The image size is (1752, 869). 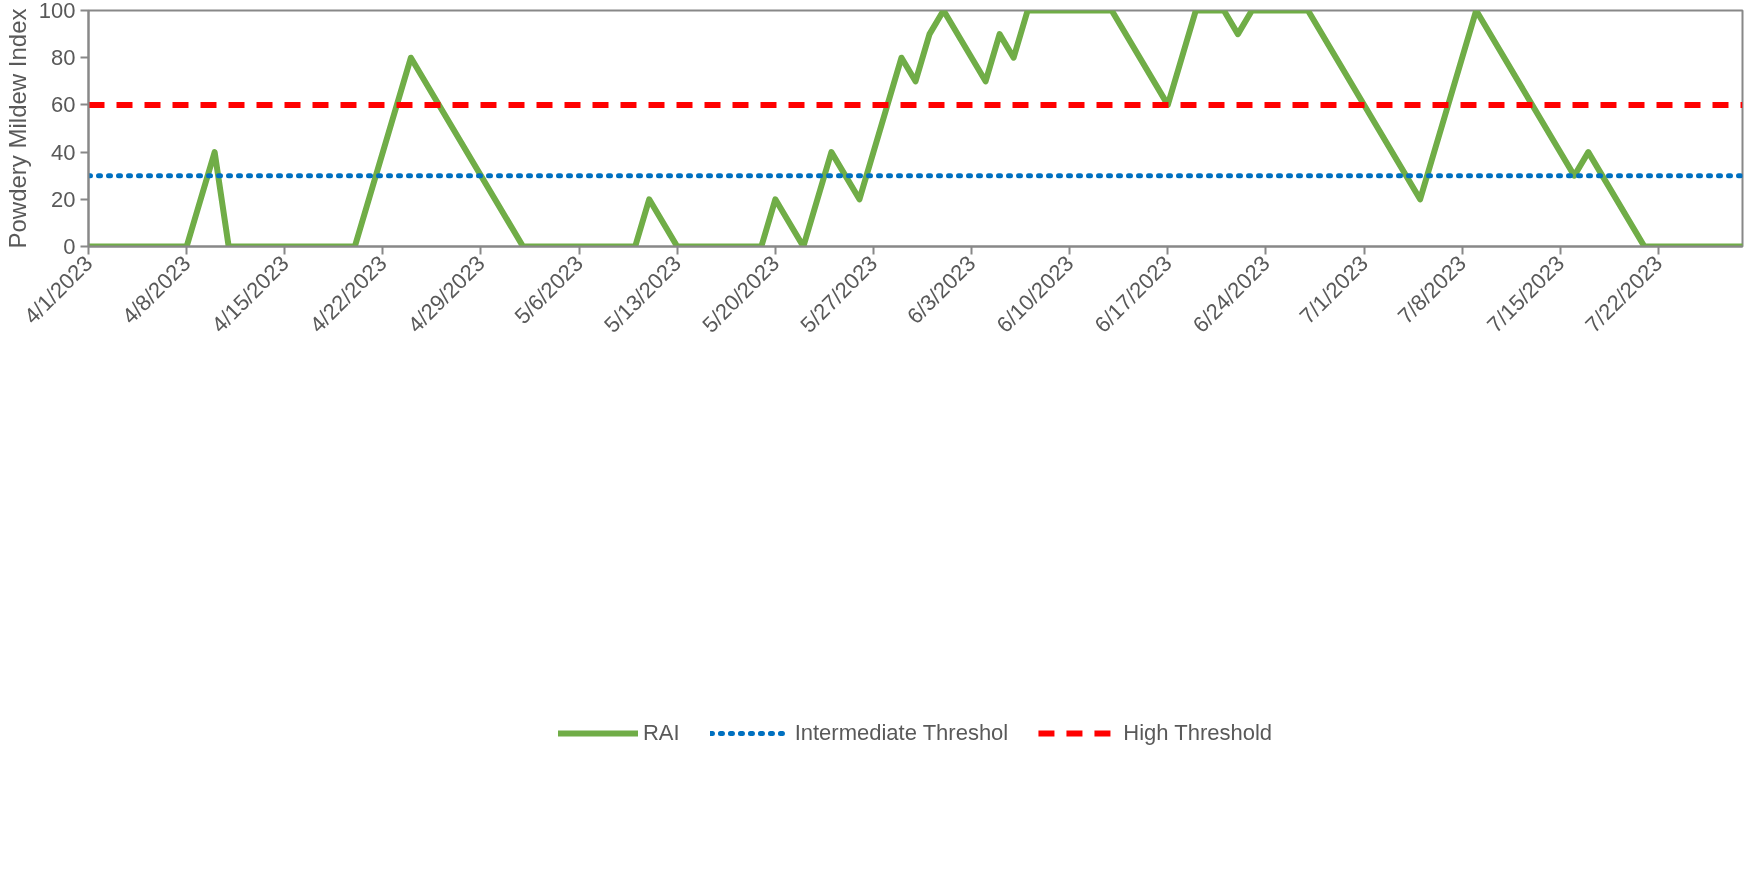 What do you see at coordinates (63, 58) in the screenshot?
I see `y-tick-label: 80` at bounding box center [63, 58].